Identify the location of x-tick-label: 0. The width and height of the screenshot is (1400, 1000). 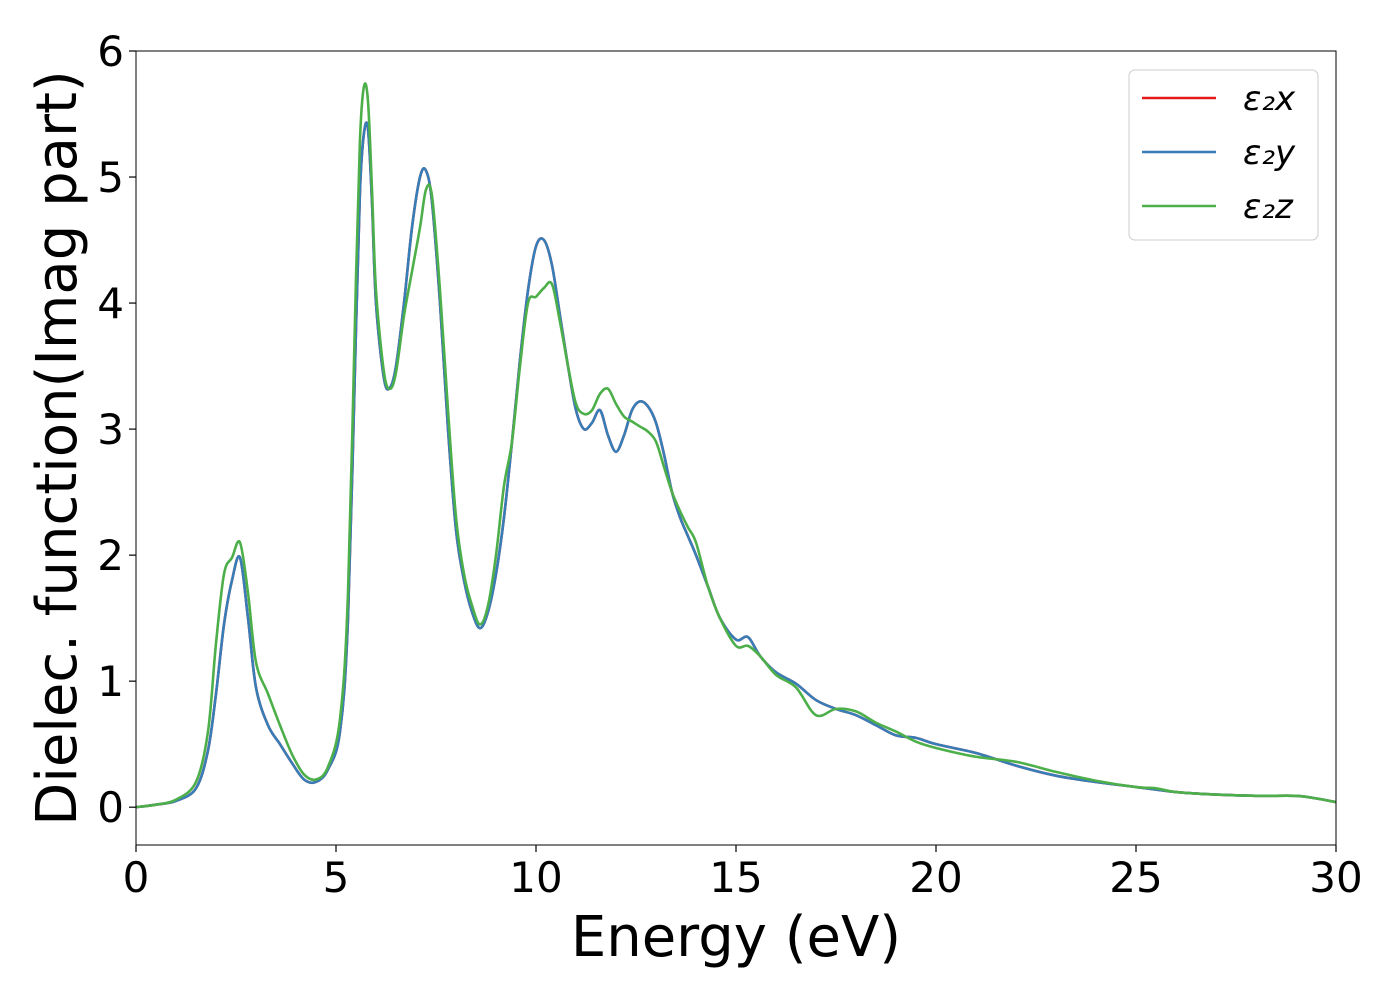
(136, 877).